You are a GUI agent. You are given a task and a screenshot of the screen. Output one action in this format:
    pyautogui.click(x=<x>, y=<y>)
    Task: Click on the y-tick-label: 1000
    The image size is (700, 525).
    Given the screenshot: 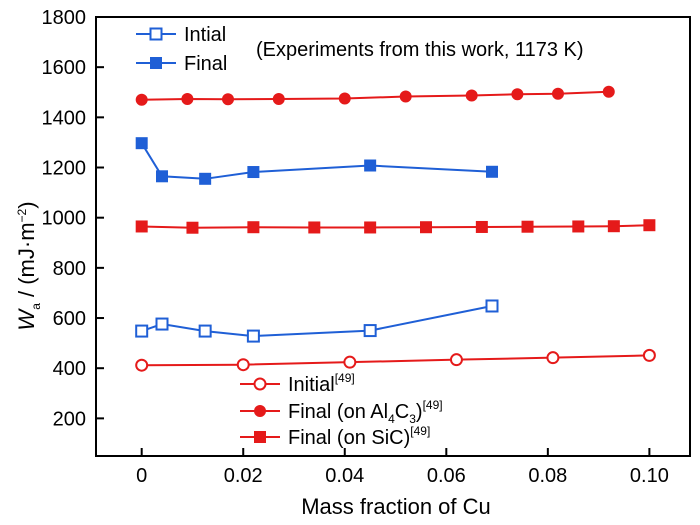 What is the action you would take?
    pyautogui.click(x=64, y=219)
    